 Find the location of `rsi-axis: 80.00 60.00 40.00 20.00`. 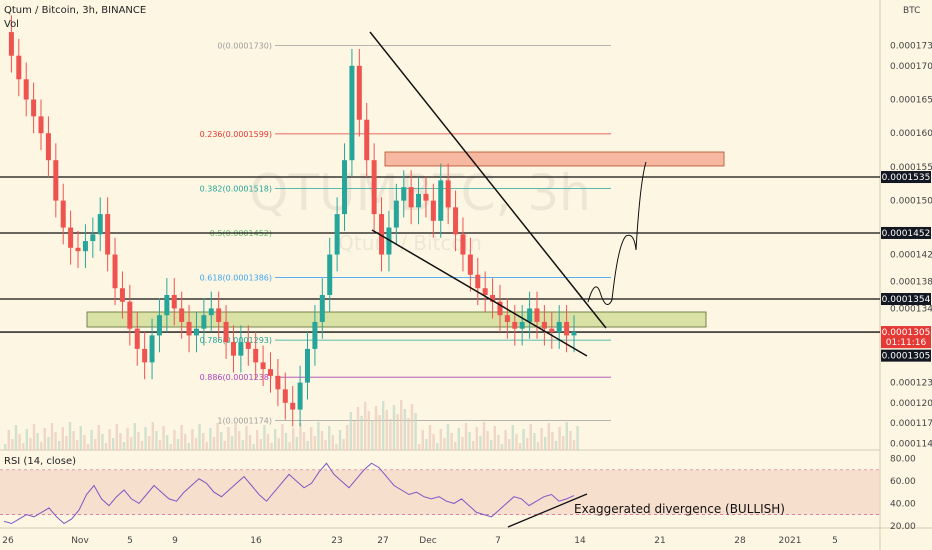

rsi-axis: 80.00 60.00 40.00 20.00 is located at coordinates (903, 493).